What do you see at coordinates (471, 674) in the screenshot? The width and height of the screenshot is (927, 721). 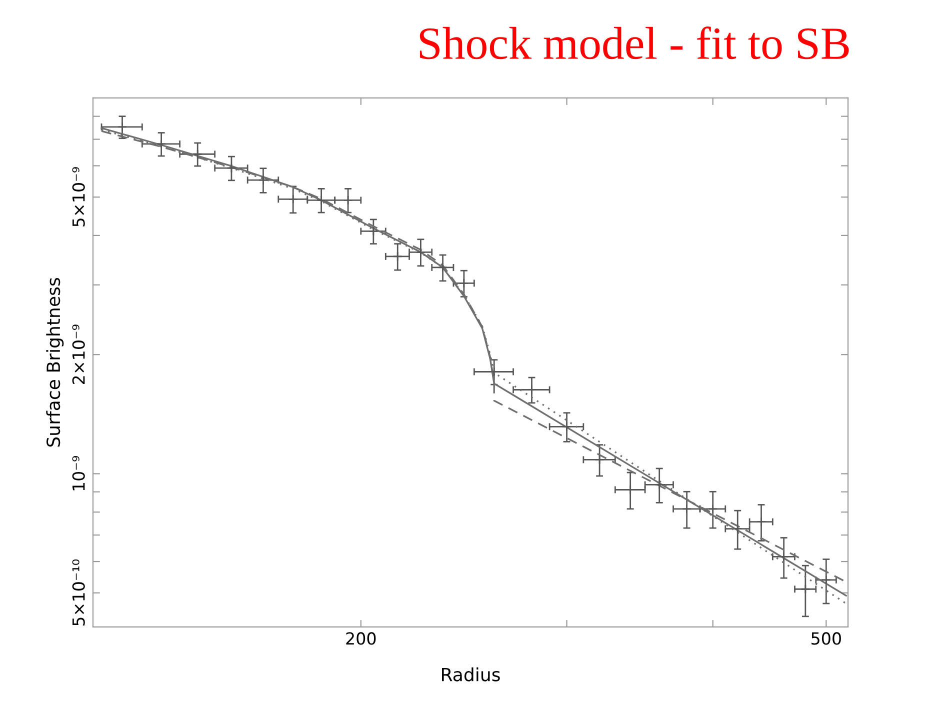 I see `x-axis-title: Radius` at bounding box center [471, 674].